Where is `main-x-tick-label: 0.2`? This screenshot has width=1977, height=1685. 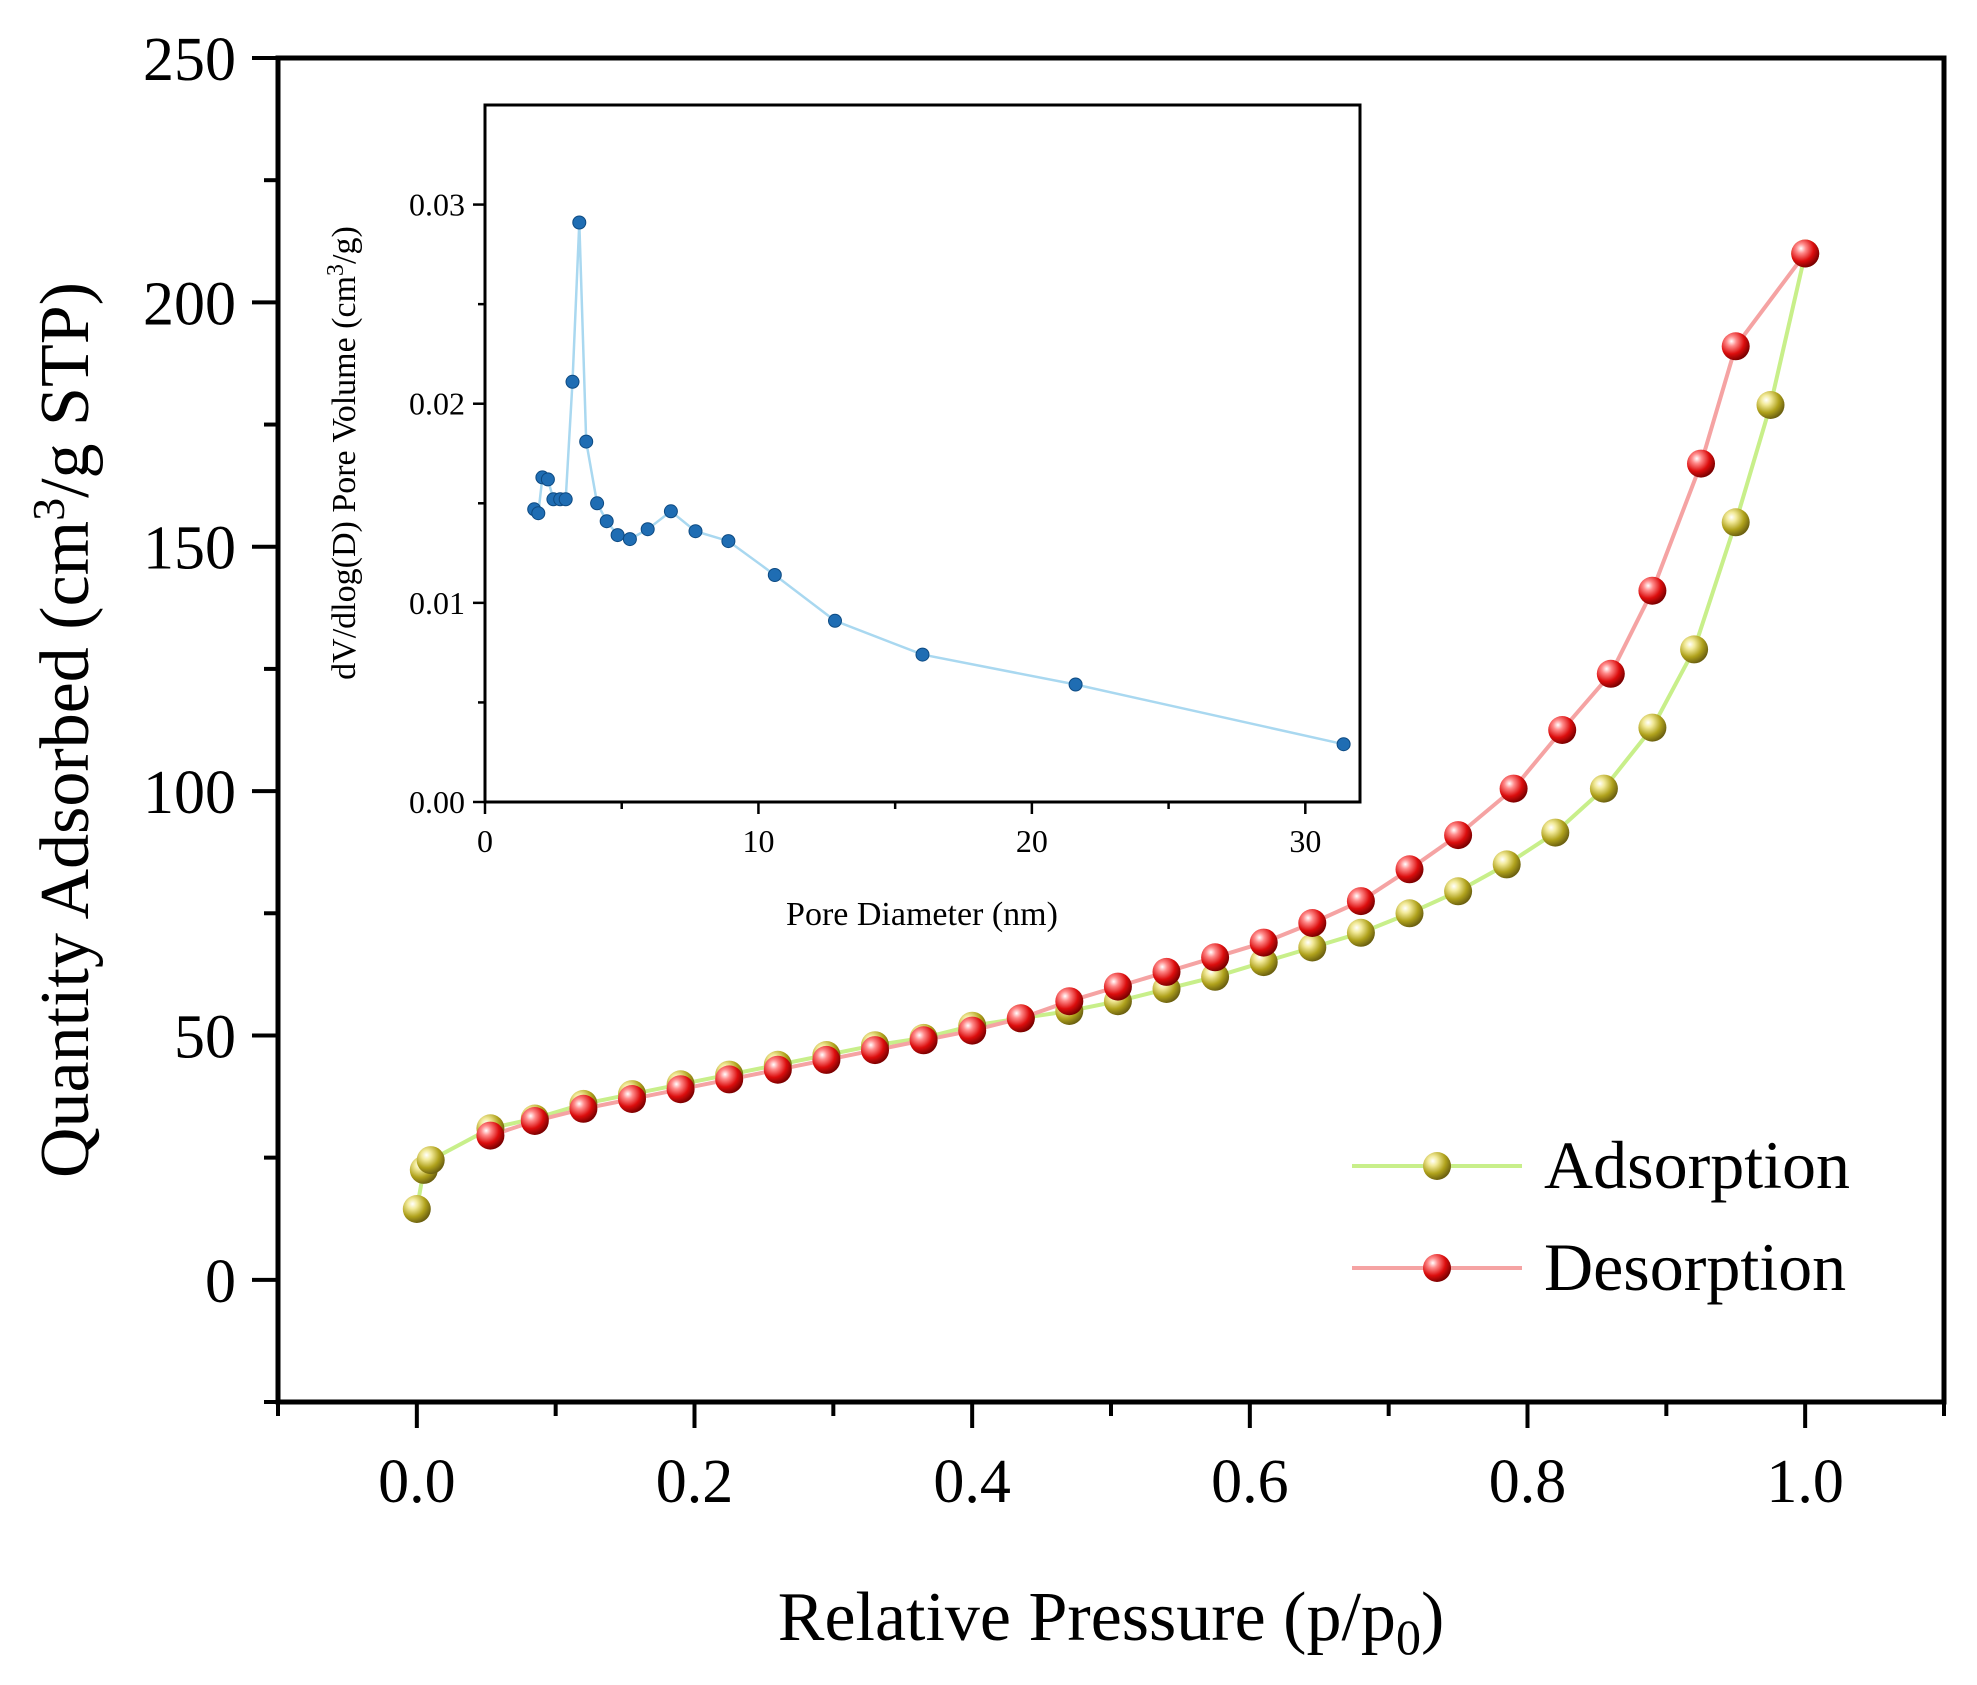 main-x-tick-label: 0.2 is located at coordinates (695, 1482).